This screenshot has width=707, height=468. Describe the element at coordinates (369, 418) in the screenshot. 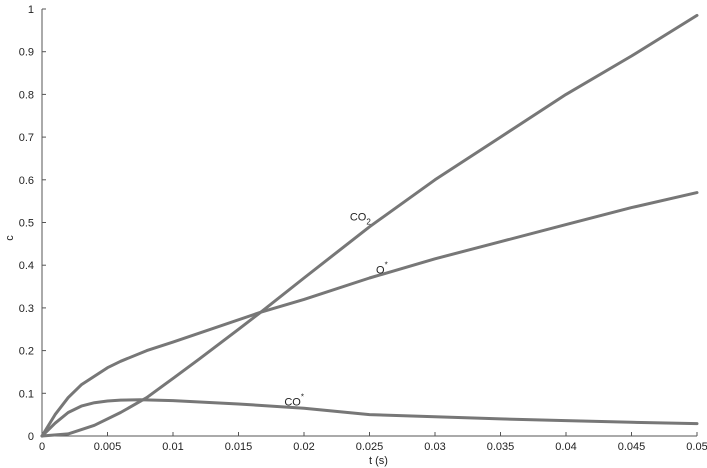

I see `series-line-co-star` at that location.